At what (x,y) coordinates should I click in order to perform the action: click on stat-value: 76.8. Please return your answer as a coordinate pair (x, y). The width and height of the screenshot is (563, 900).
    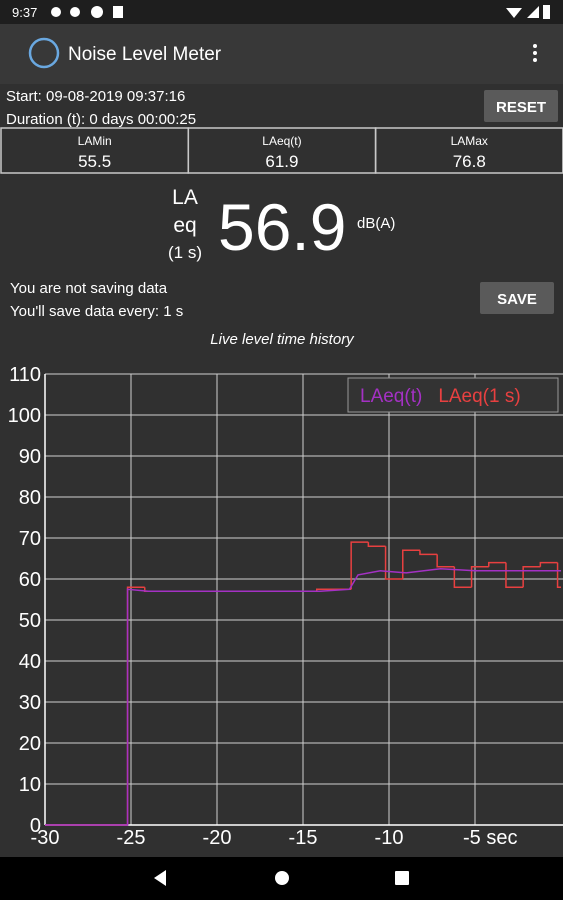
    Looking at the image, I should click on (469, 161).